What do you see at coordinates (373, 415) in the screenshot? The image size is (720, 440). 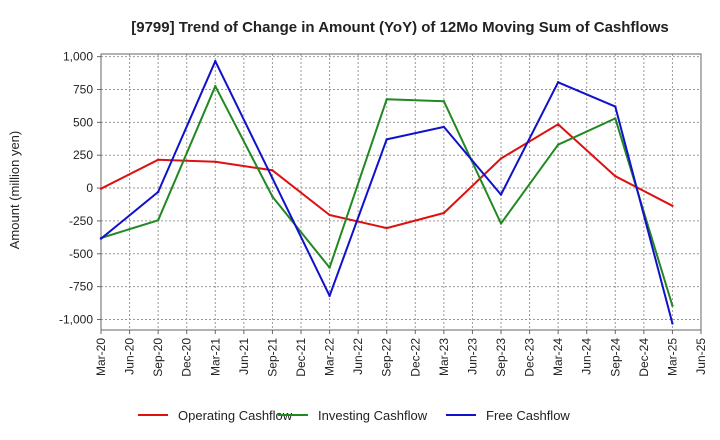 I see `legend-label-investing-cashflow: Investing Cashflow` at bounding box center [373, 415].